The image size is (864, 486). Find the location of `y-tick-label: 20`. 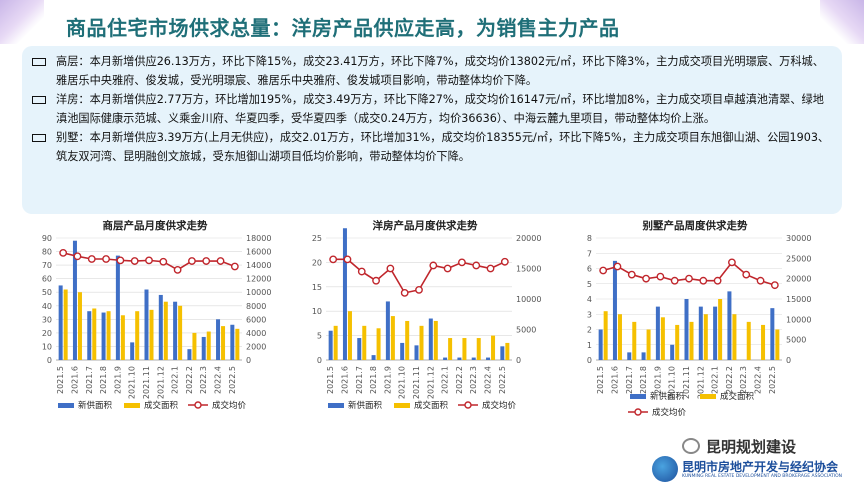

y-tick-label: 20 is located at coordinates (47, 333).